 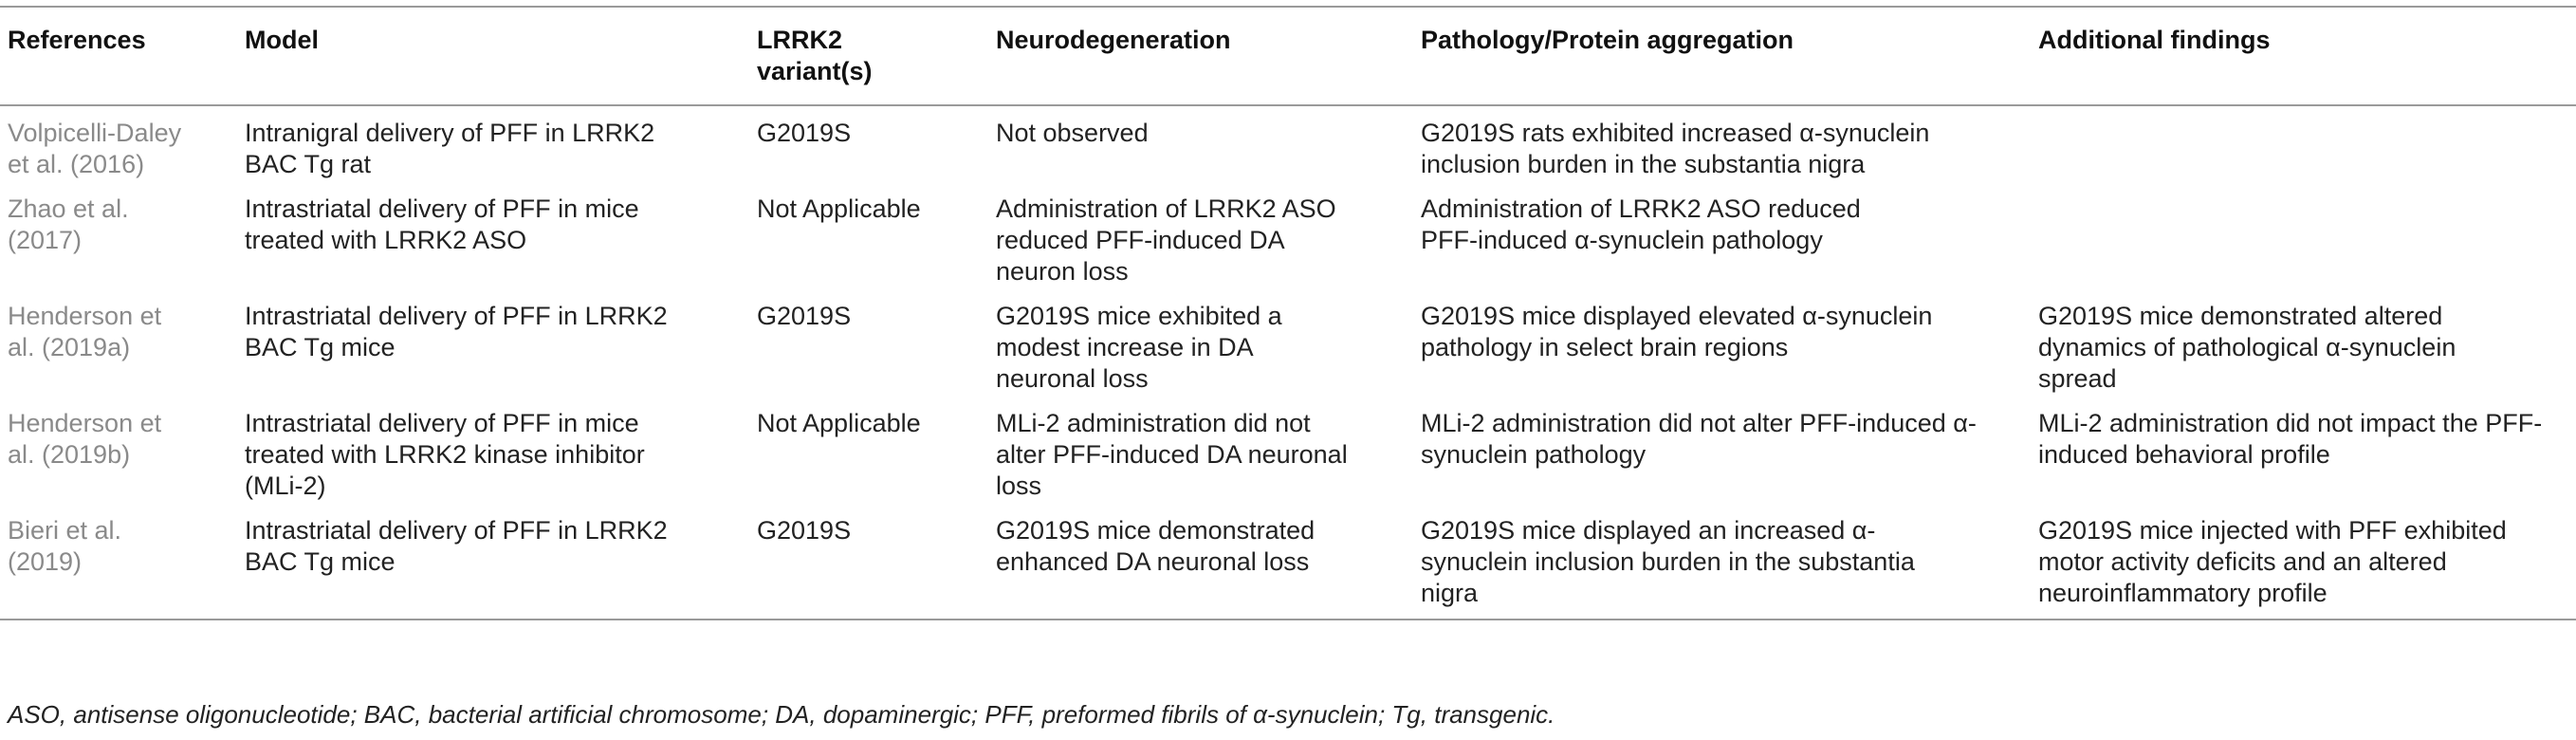 I want to click on header-variant-text: LRRK2 variant(s), so click(x=815, y=55).